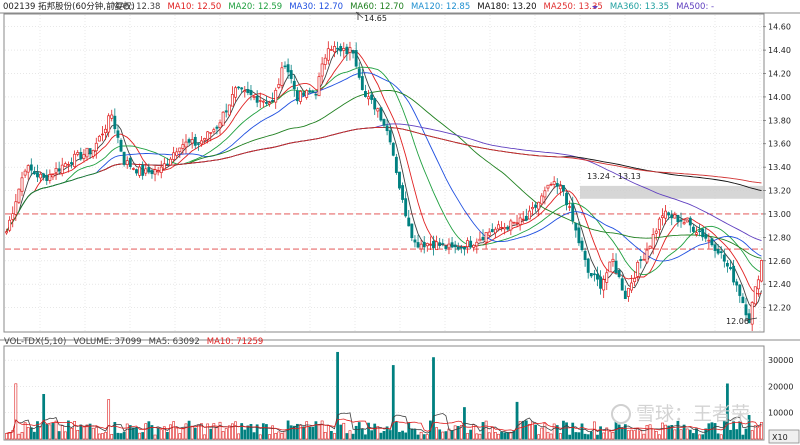 This screenshot has width=800, height=445. Describe the element at coordinates (779, 167) in the screenshot. I see `price-tick-label: 13.40` at that location.